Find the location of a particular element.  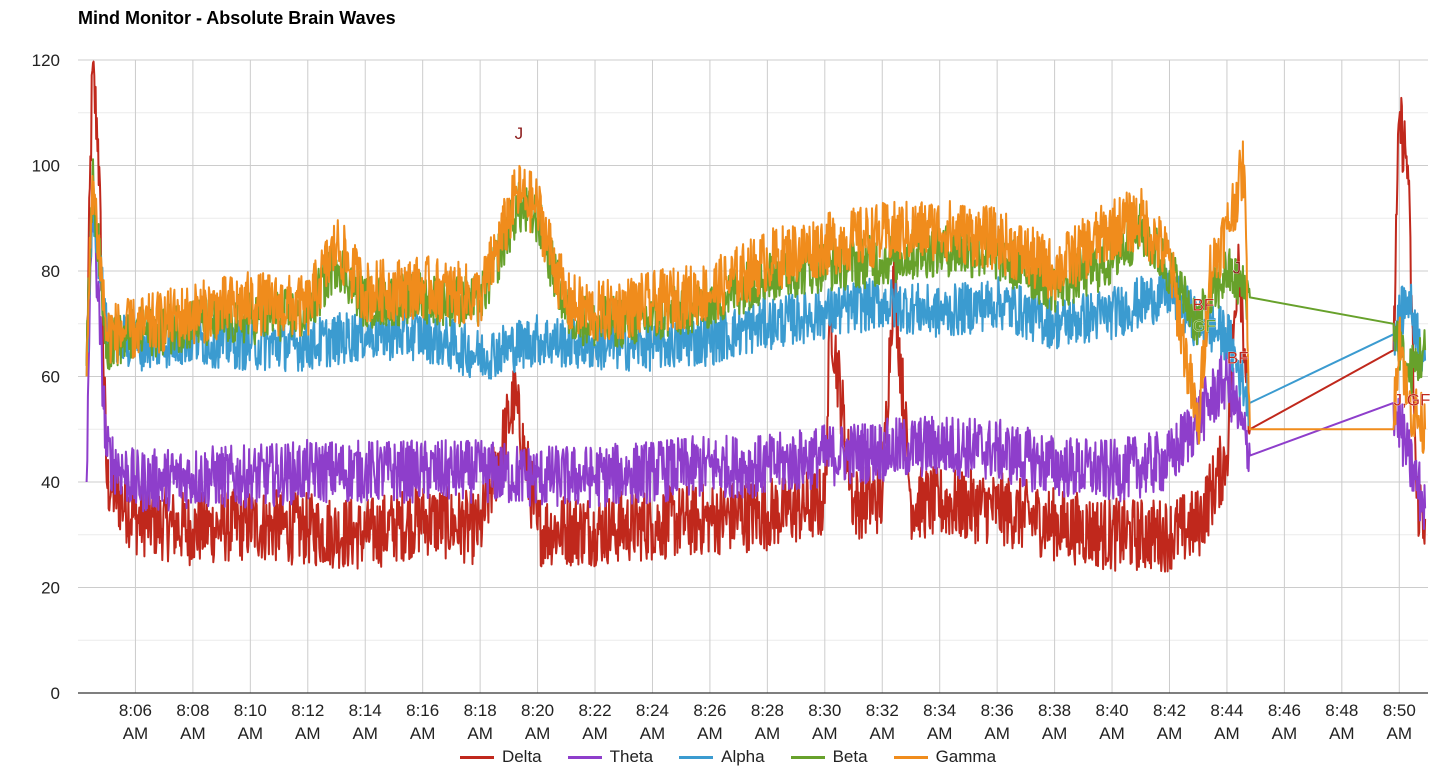

x-tick-label: 8:14 is located at coordinates (365, 710).